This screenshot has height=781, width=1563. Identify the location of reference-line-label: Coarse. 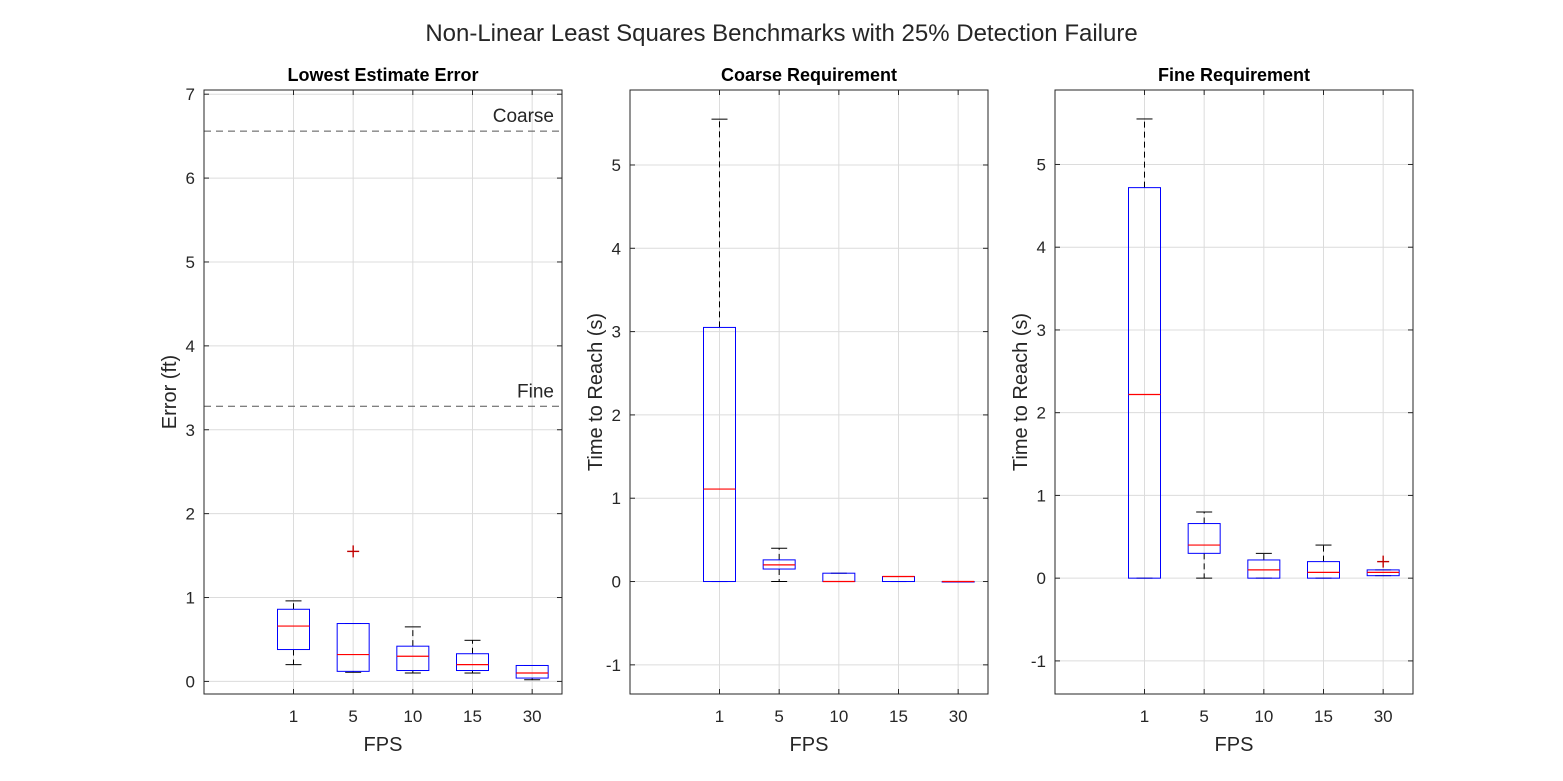
(523, 116).